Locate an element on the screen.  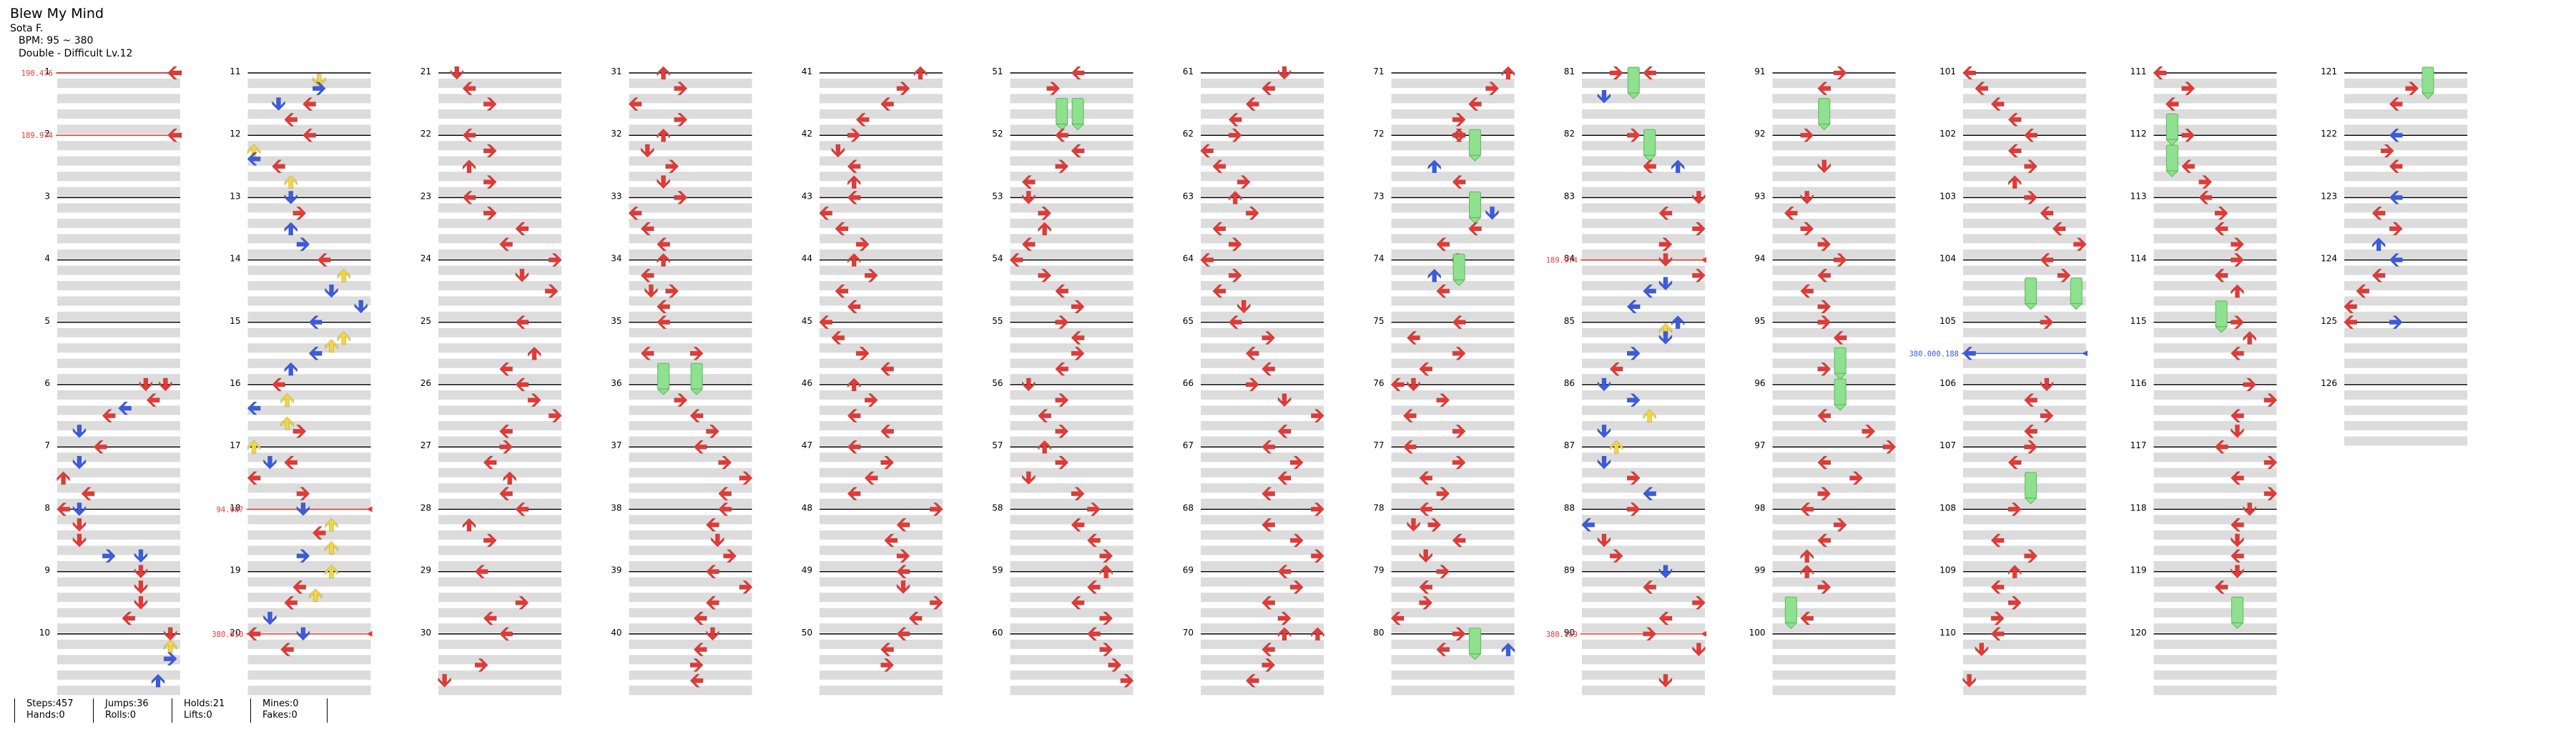
measure-number: 55 is located at coordinates (998, 321).